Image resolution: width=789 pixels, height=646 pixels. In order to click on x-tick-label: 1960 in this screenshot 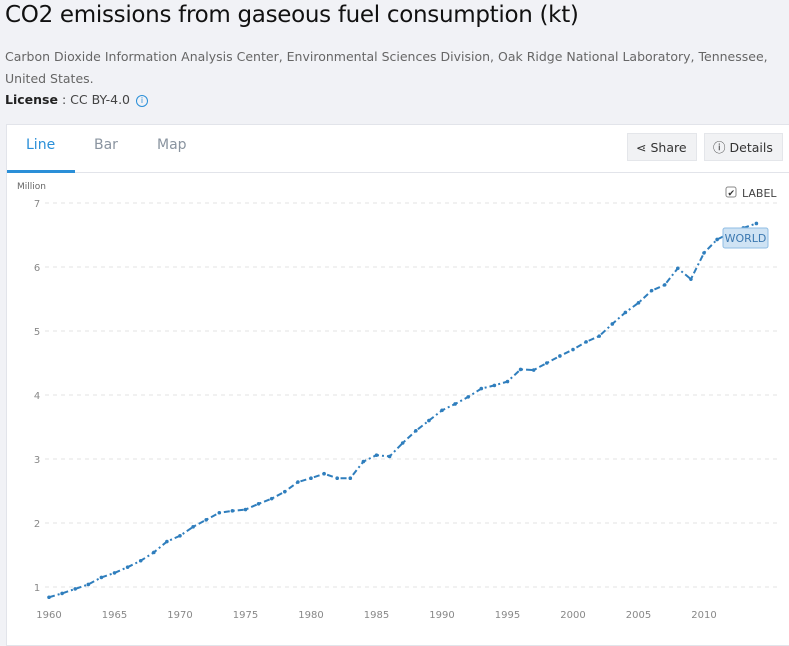, I will do `click(48, 615)`.